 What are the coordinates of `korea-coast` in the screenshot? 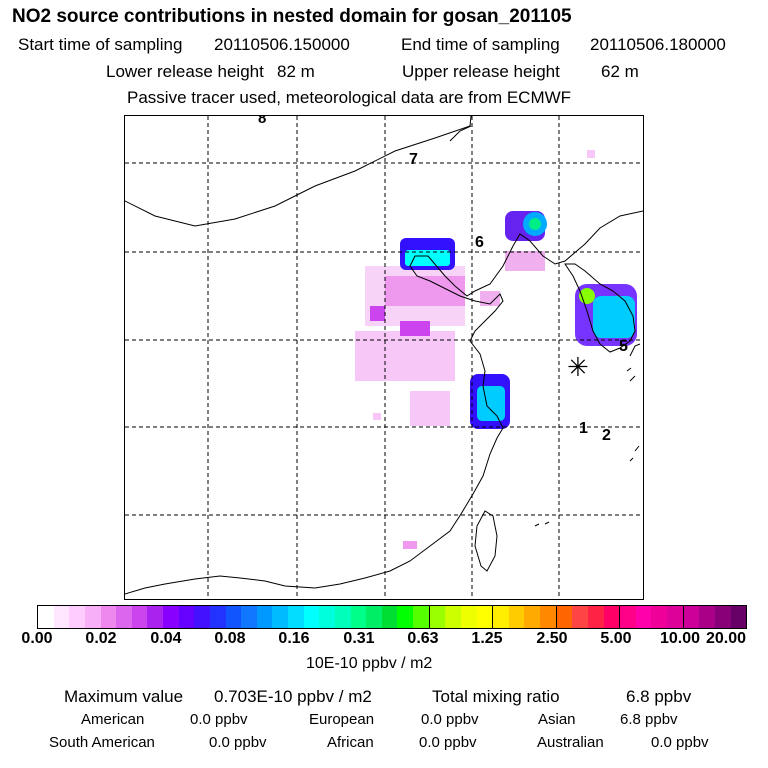 It's located at (600, 308).